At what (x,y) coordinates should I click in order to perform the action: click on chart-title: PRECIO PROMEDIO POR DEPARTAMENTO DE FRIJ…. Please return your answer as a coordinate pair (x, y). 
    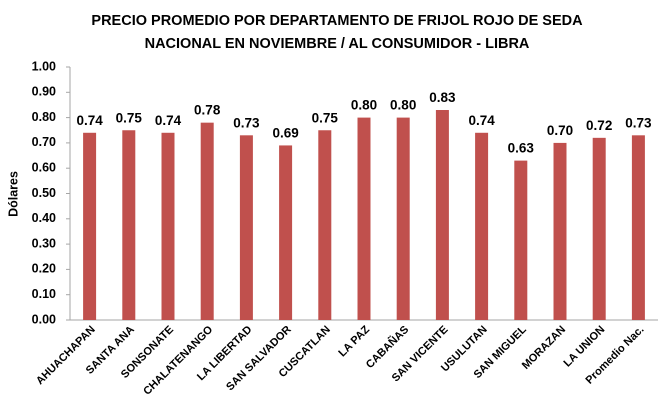
    Looking at the image, I should click on (337, 21).